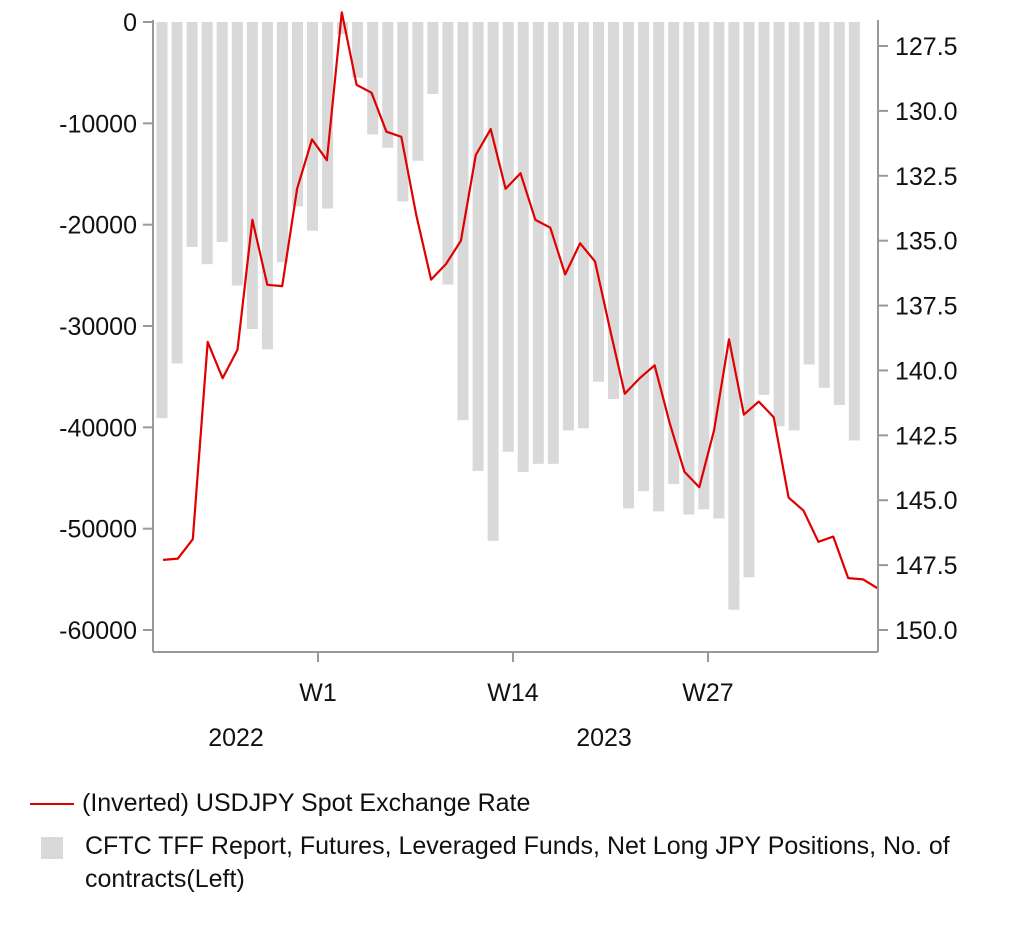 This screenshot has width=1022, height=949. I want to click on right-tick-label: 147.5, so click(926, 566).